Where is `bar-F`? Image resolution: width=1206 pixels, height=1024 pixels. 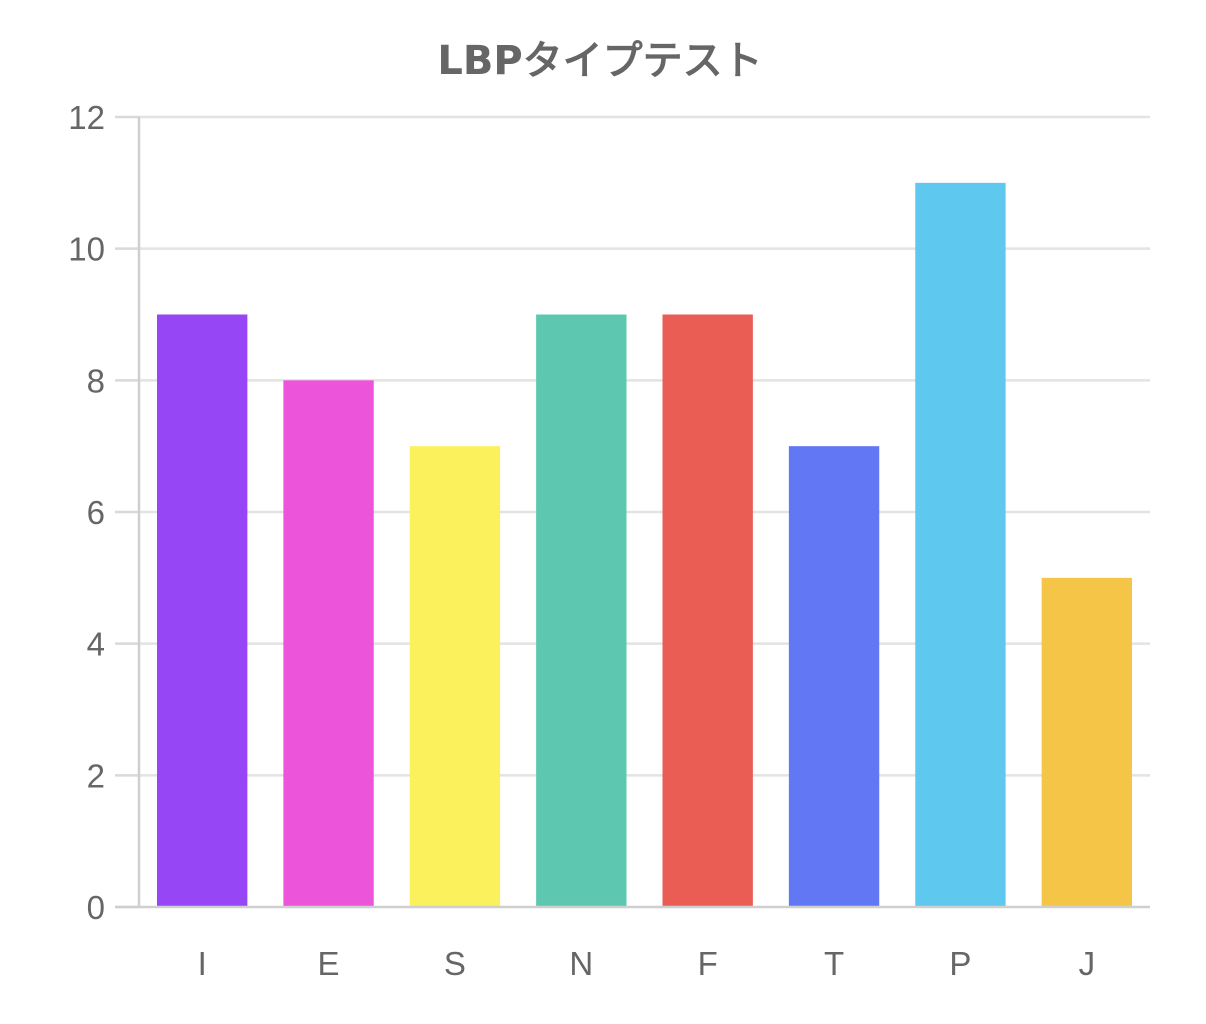
bar-F is located at coordinates (707, 610).